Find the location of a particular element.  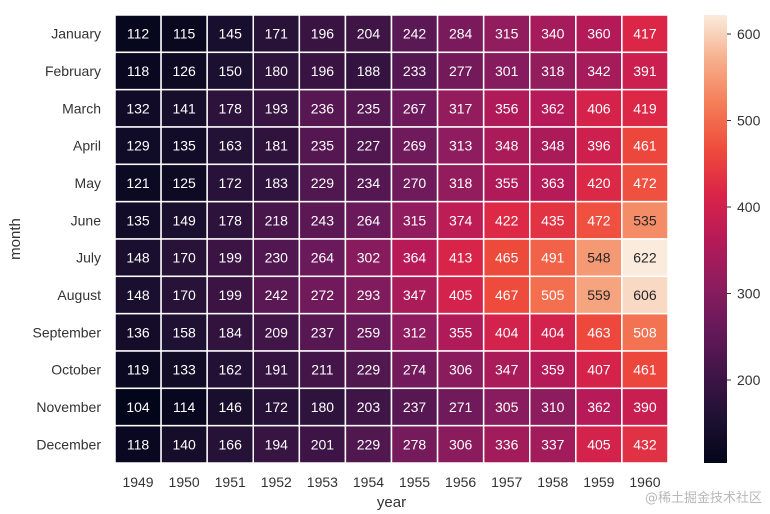

cell-value: 312 is located at coordinates (415, 332).